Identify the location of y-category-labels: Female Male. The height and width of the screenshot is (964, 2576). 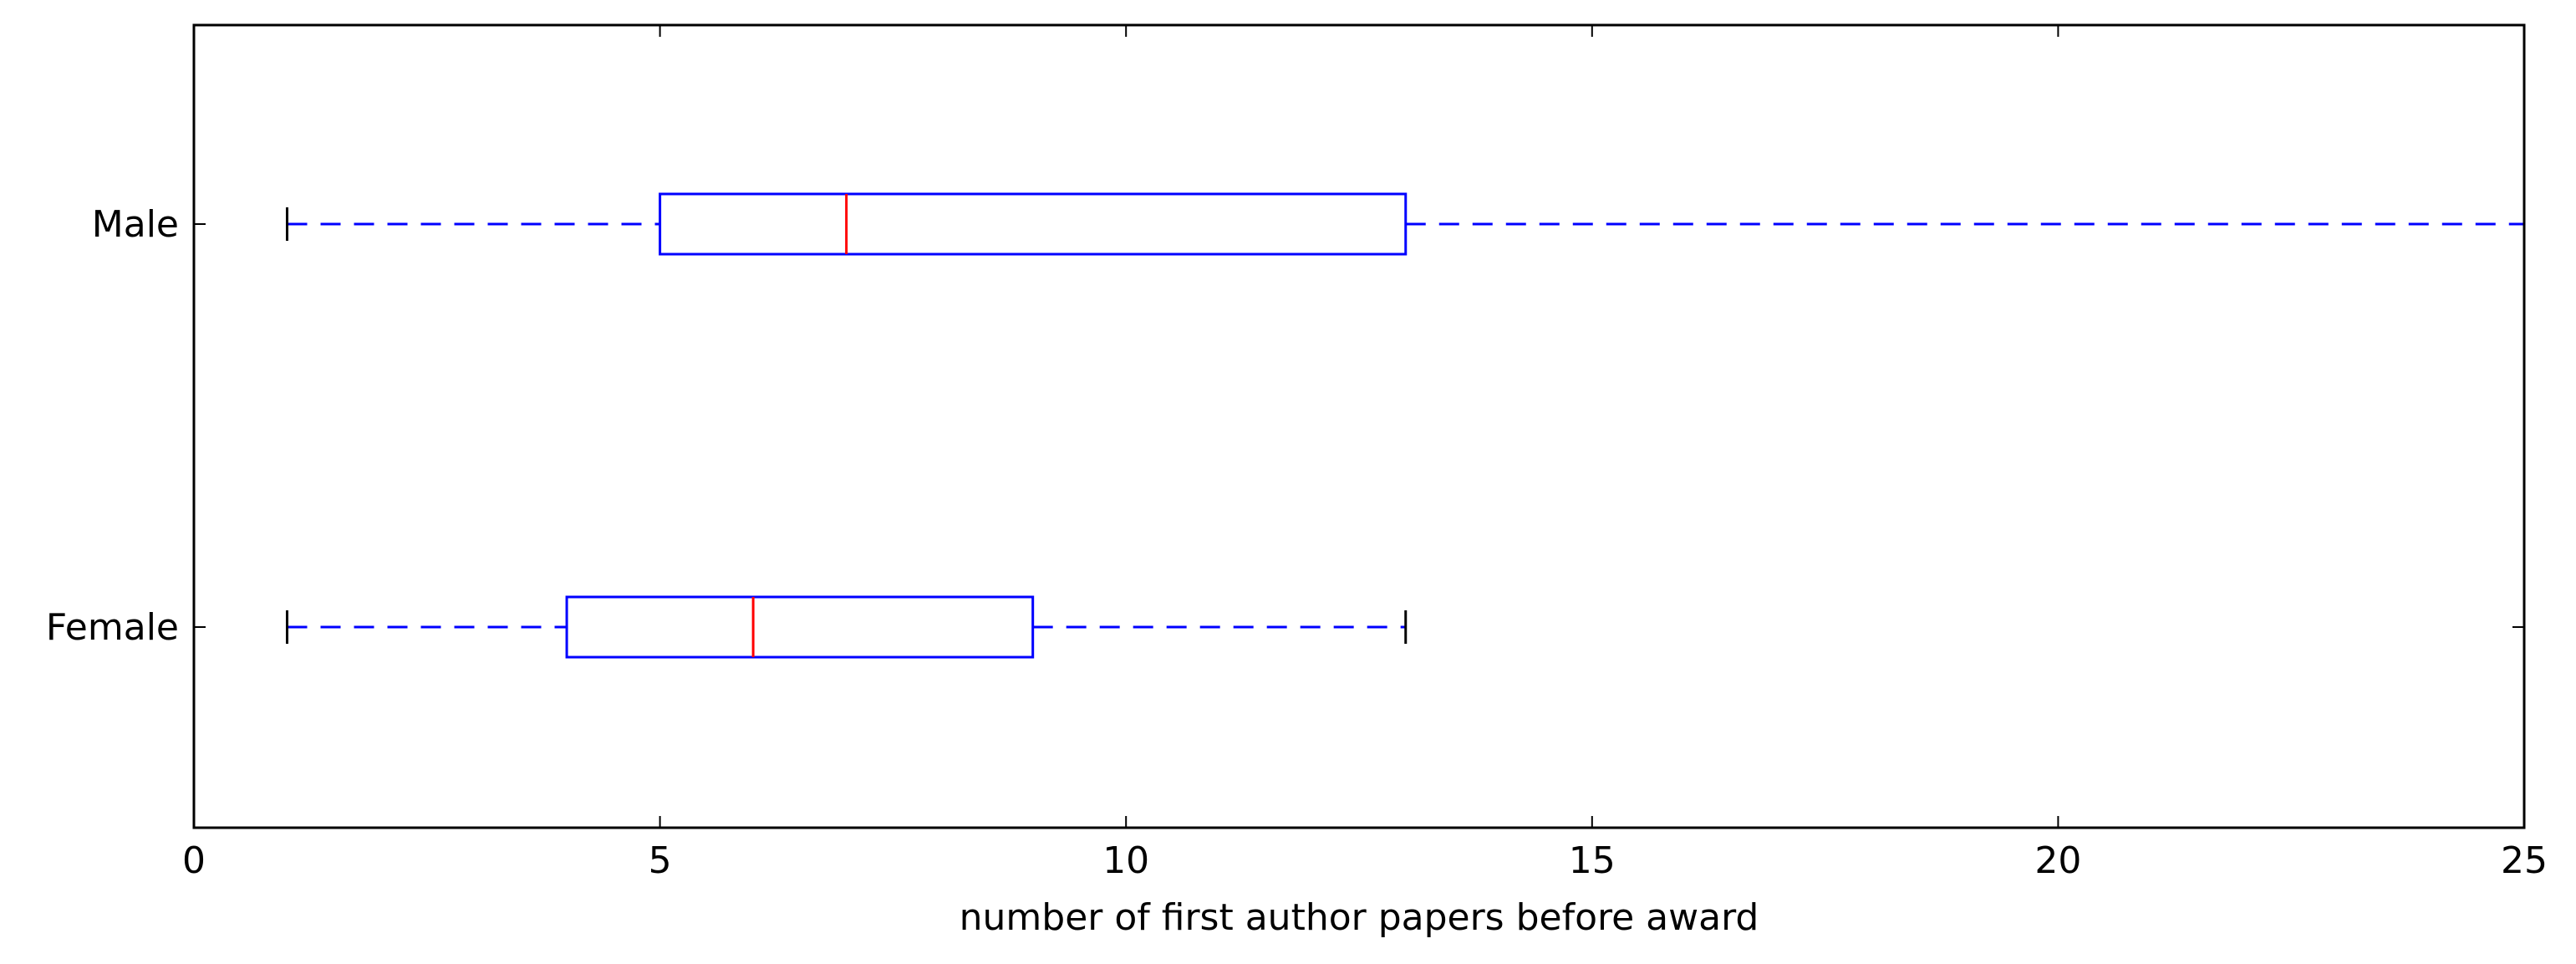
(112, 426).